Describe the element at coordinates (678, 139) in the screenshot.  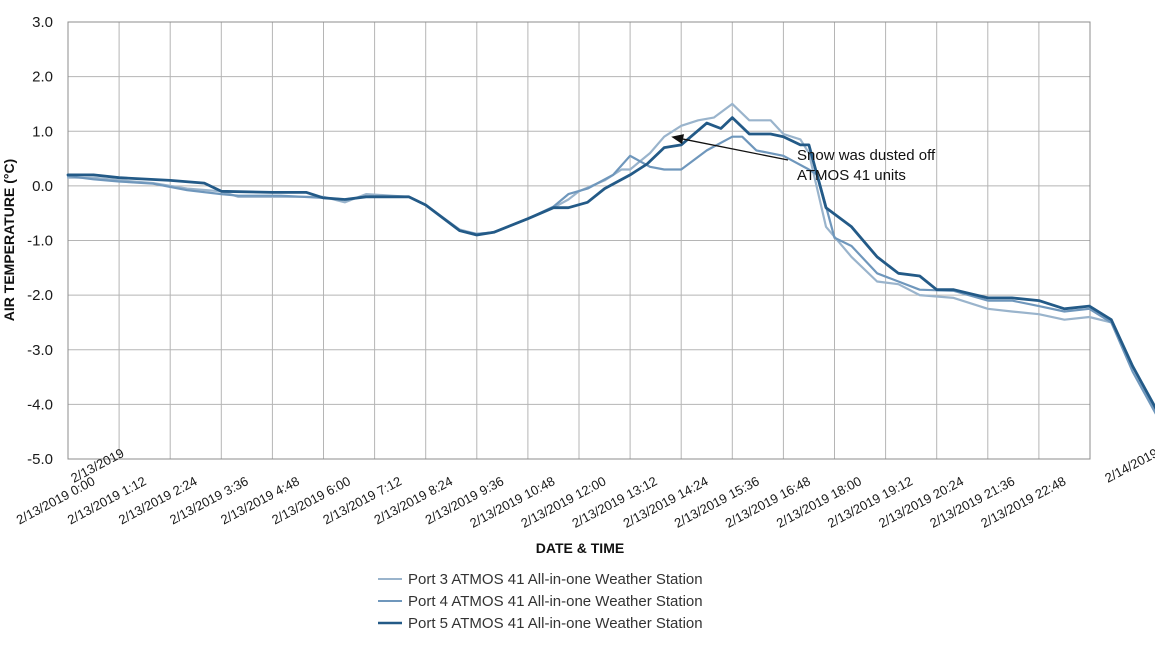
I see `annotation-arrowhead` at that location.